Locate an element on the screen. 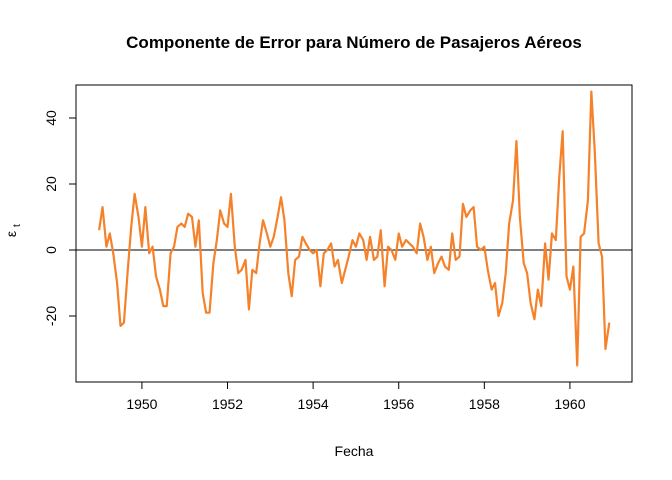 This screenshot has height=480, width=672. x-tick-label: 1960 is located at coordinates (569, 404).